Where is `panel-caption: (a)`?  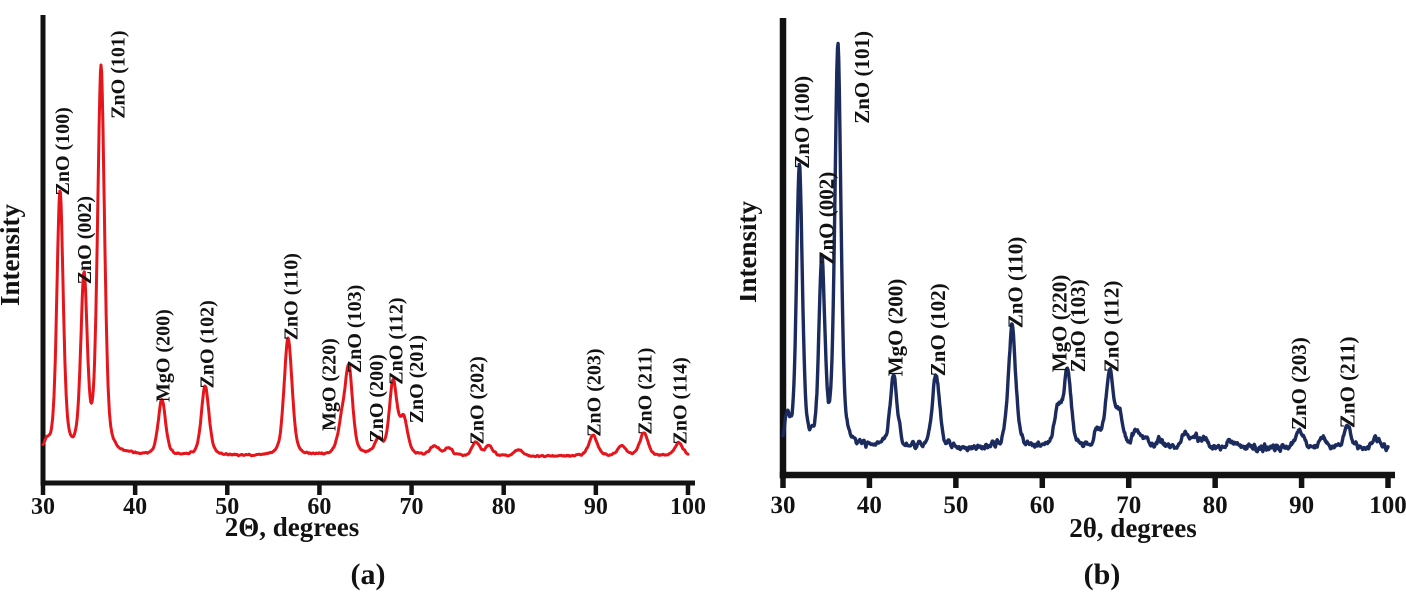 panel-caption: (a) is located at coordinates (368, 574).